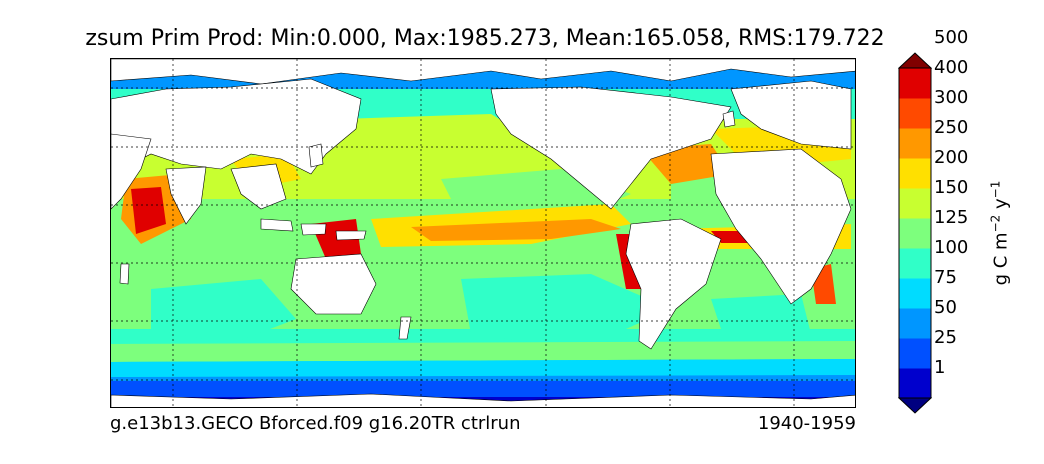 This screenshot has width=1044, height=464. I want to click on colorbar-tick-label: 200, so click(951, 157).